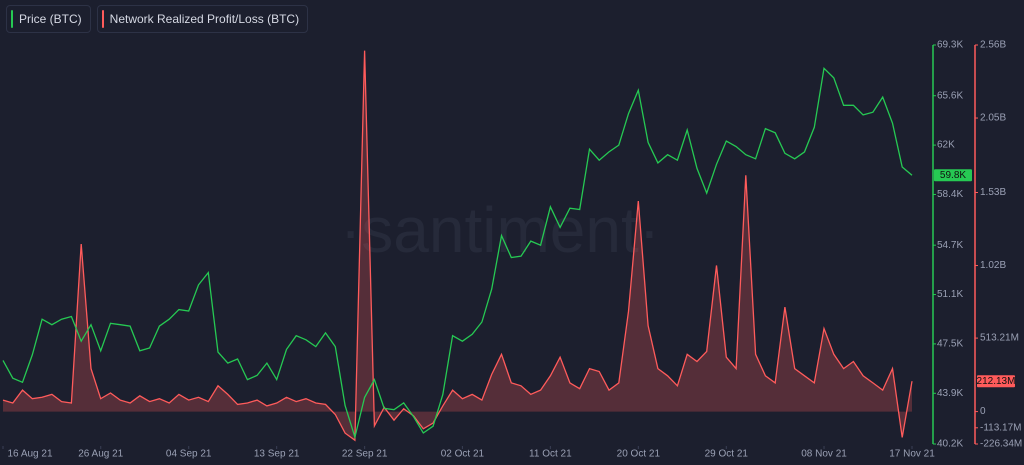 The image size is (1024, 465). Describe the element at coordinates (993, 118) in the screenshot. I see `y2-tick-label: 2.05B` at that location.